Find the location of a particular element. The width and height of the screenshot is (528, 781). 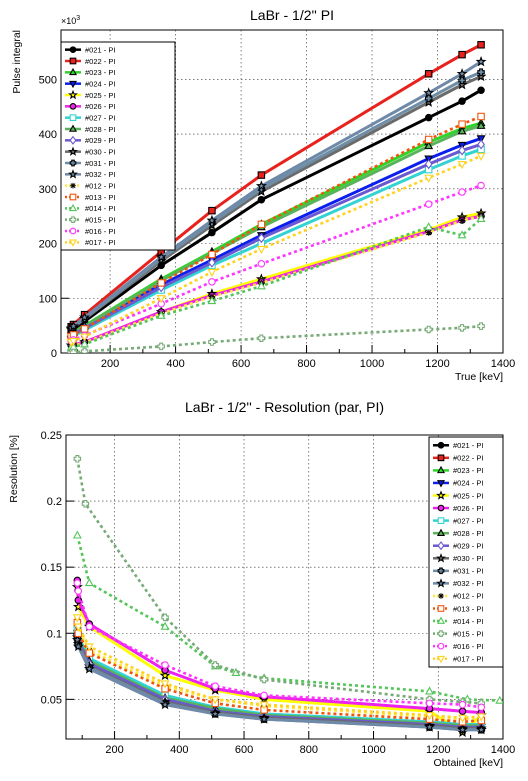

legend-item: #012 - PI is located at coordinates (458, 596).